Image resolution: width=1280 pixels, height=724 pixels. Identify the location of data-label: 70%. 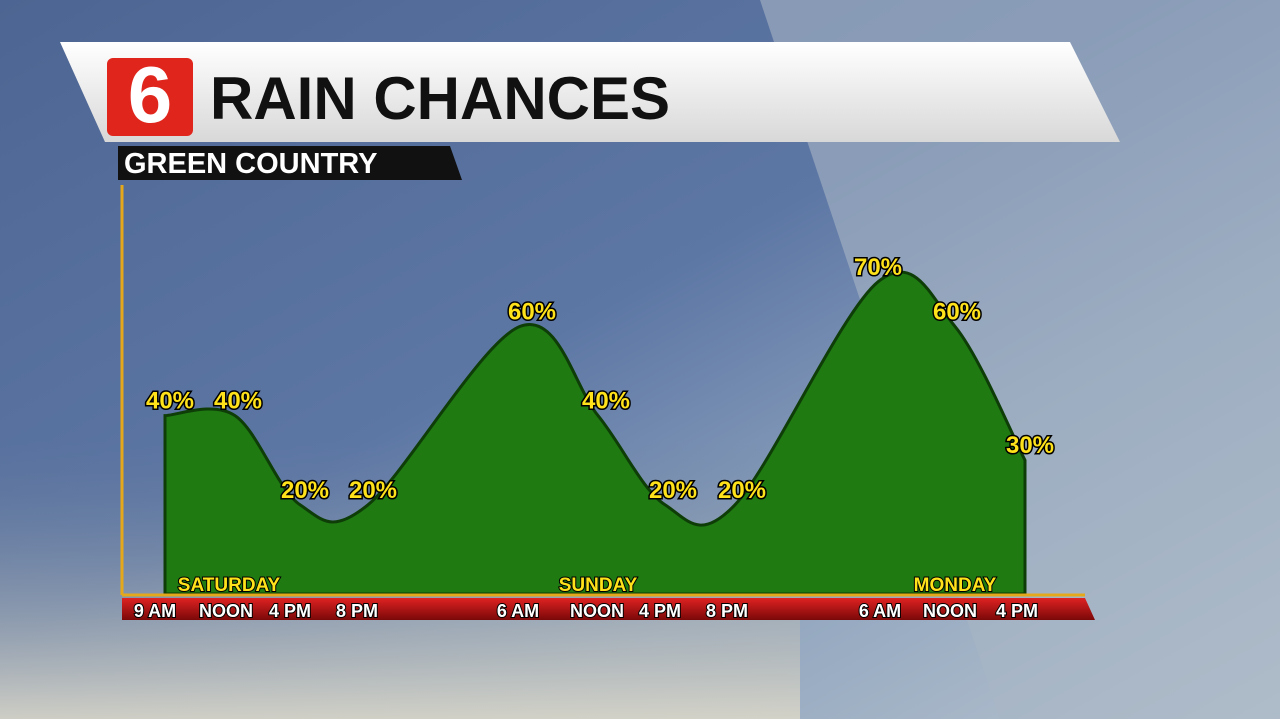
(878, 267).